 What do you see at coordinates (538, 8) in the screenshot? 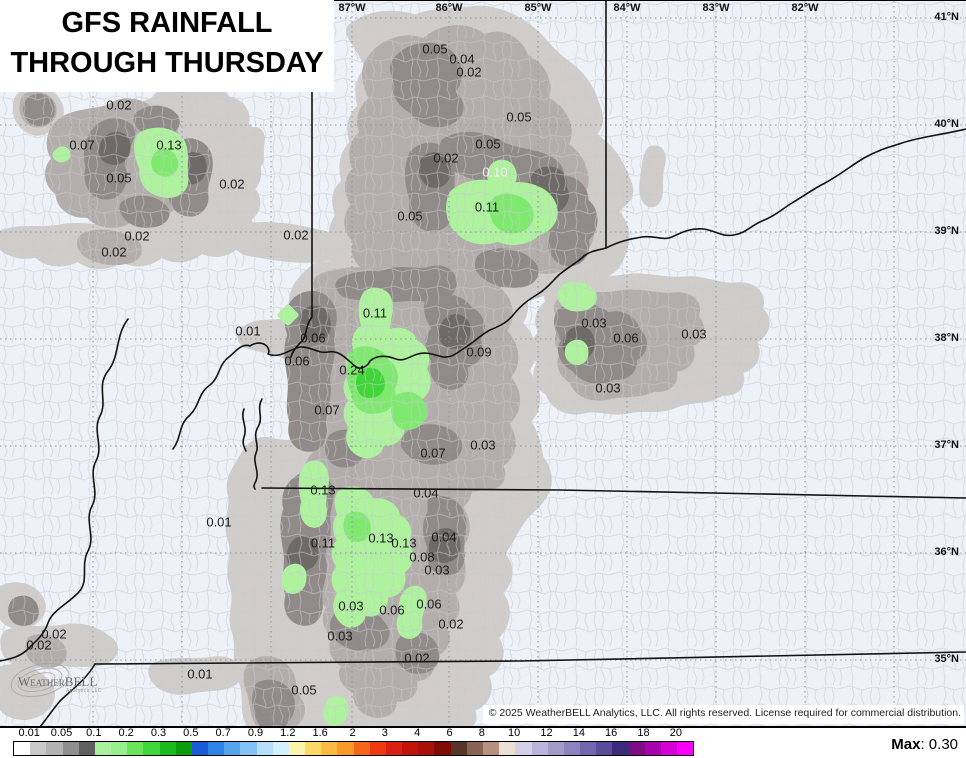
I see `longitude-label: 85°W` at bounding box center [538, 8].